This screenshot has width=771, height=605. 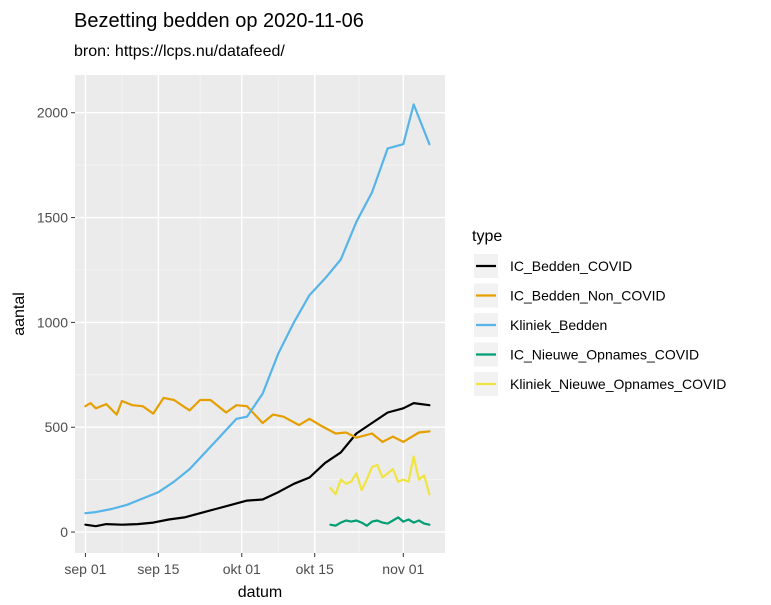 I want to click on x-axis-title: datum, so click(x=260, y=592).